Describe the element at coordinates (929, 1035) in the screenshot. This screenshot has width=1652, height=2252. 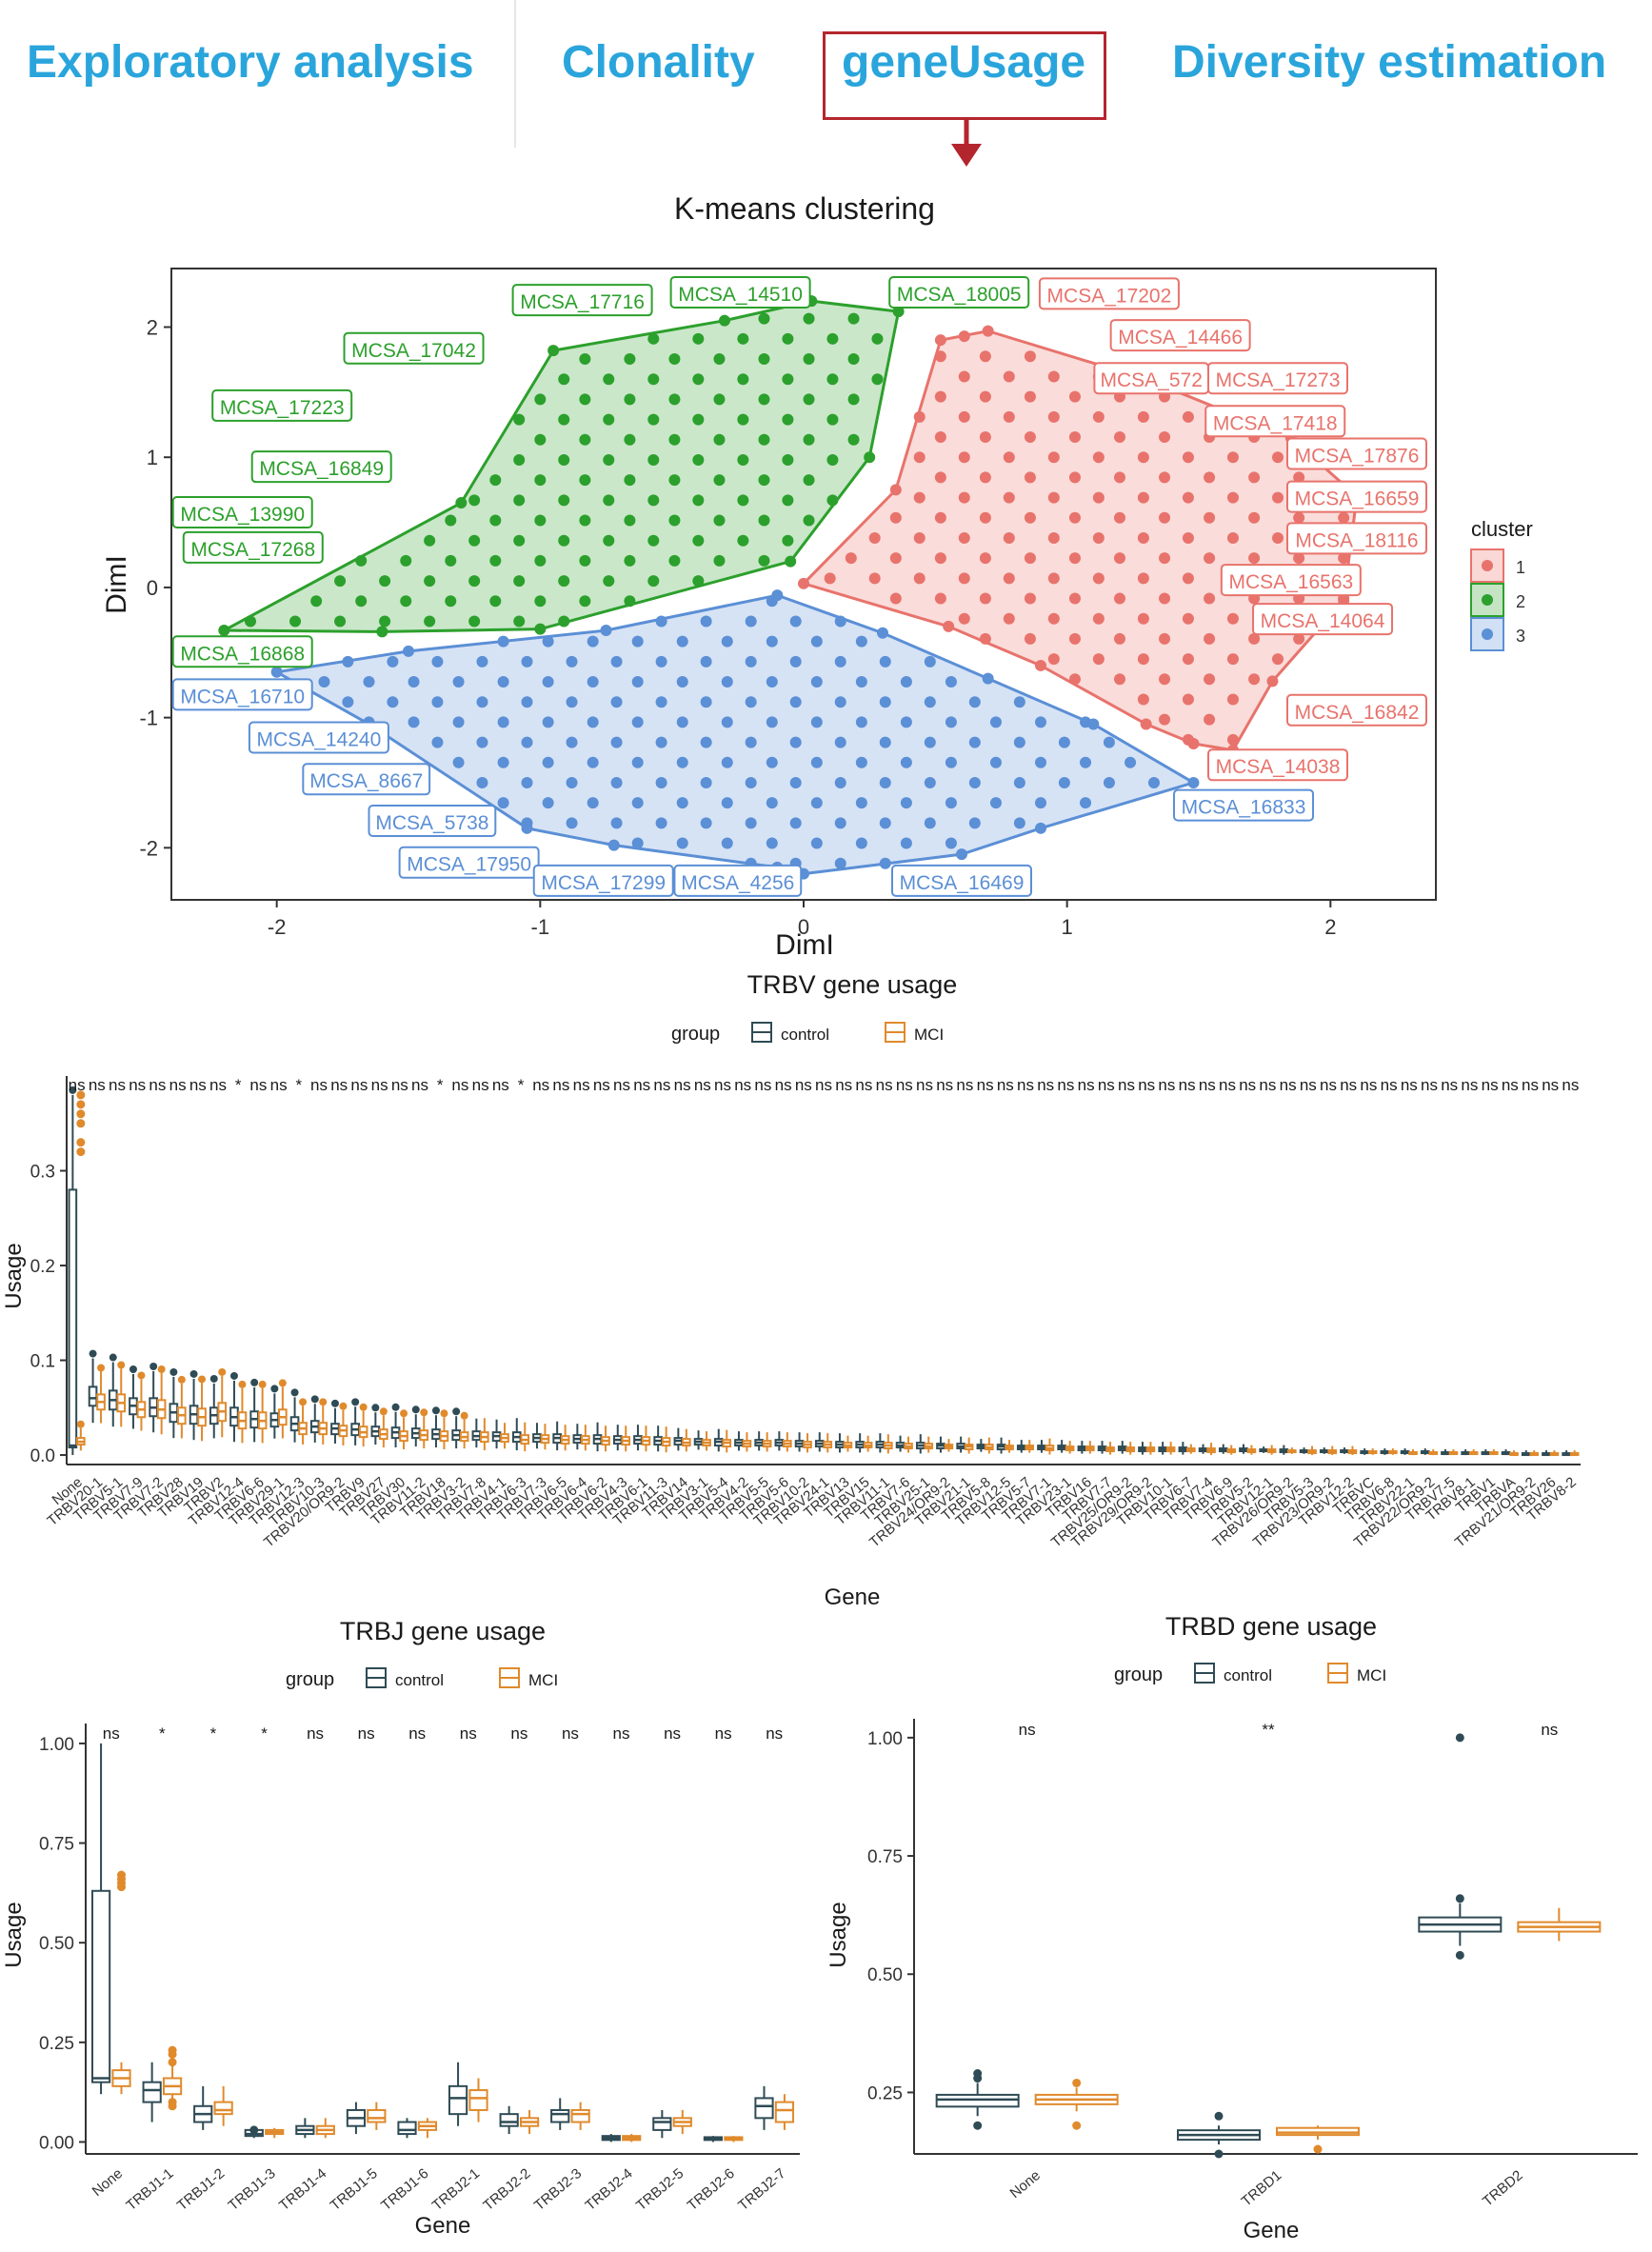
I see `legend-label-MCI: MCI` at that location.